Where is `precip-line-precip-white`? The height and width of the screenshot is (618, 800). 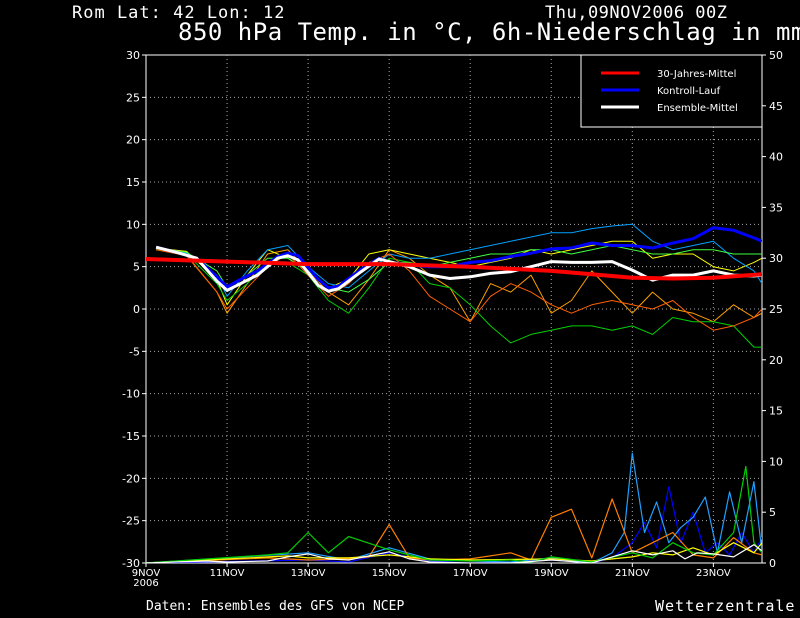 precip-line-precip-white is located at coordinates (454, 553).